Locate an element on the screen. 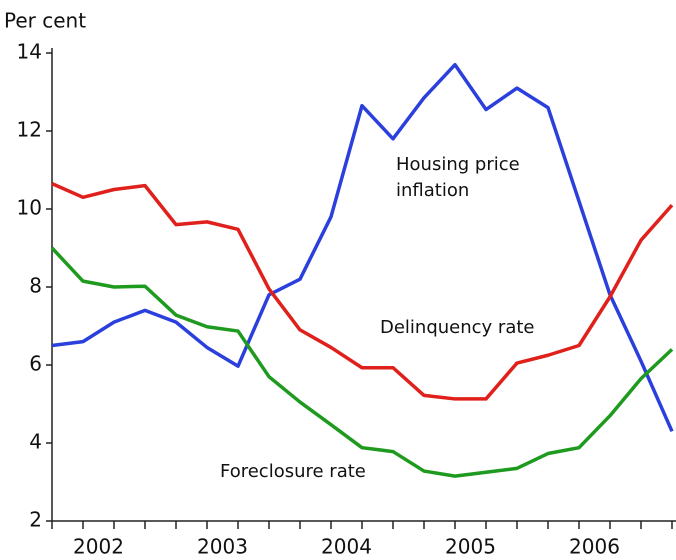 This screenshot has width=676, height=560. y-tick-label: 8 is located at coordinates (35, 286).